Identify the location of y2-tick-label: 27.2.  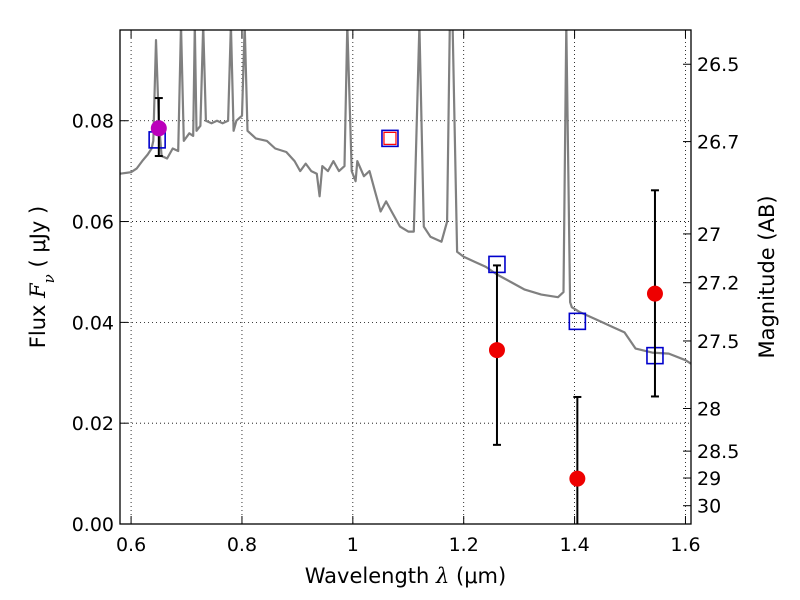
(718, 284).